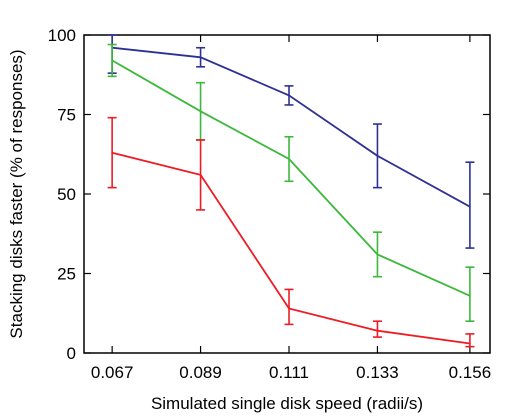  I want to click on x-tick-label: 0.089, so click(200, 372).